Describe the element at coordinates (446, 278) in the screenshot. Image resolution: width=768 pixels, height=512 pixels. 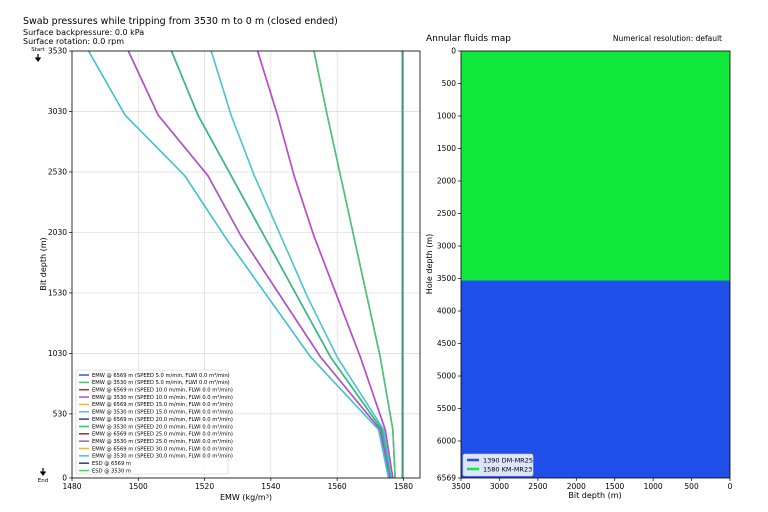
I see `right-y-tick-label: 3500` at that location.